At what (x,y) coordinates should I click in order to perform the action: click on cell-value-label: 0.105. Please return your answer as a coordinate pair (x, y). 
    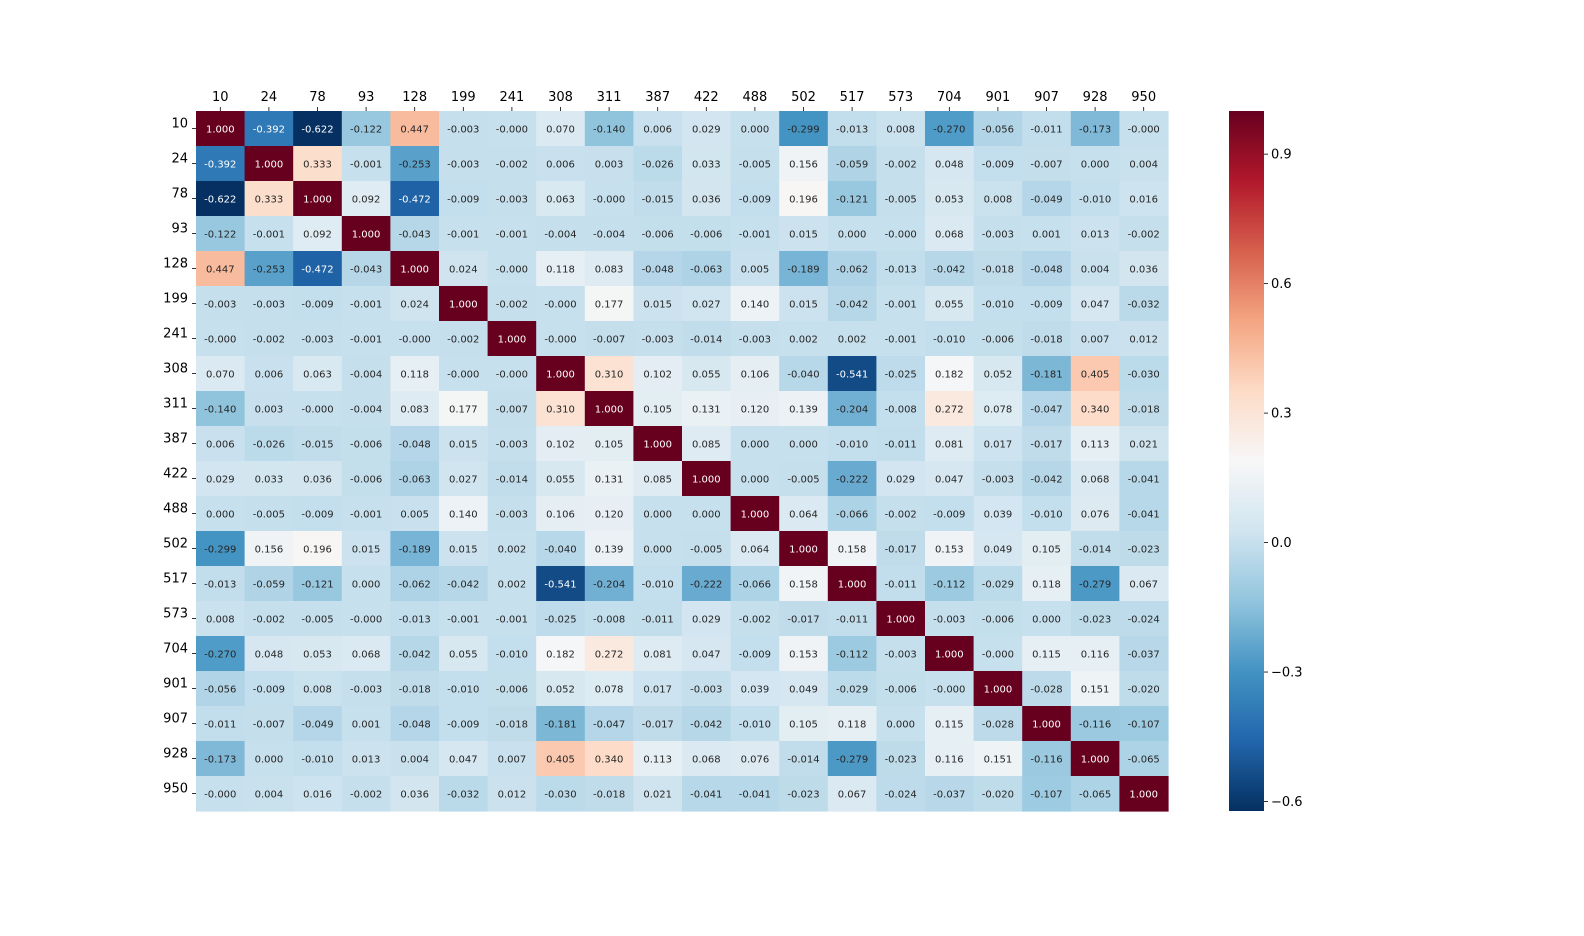
    Looking at the image, I should click on (657, 410).